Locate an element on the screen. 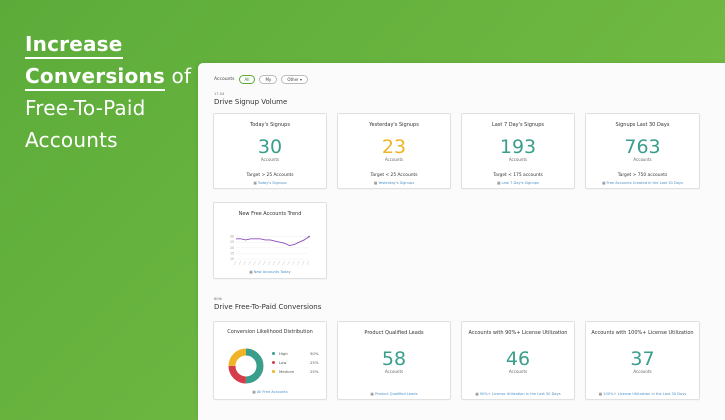 The width and height of the screenshot is (725, 420). kpi-value: 193 is located at coordinates (518, 147).